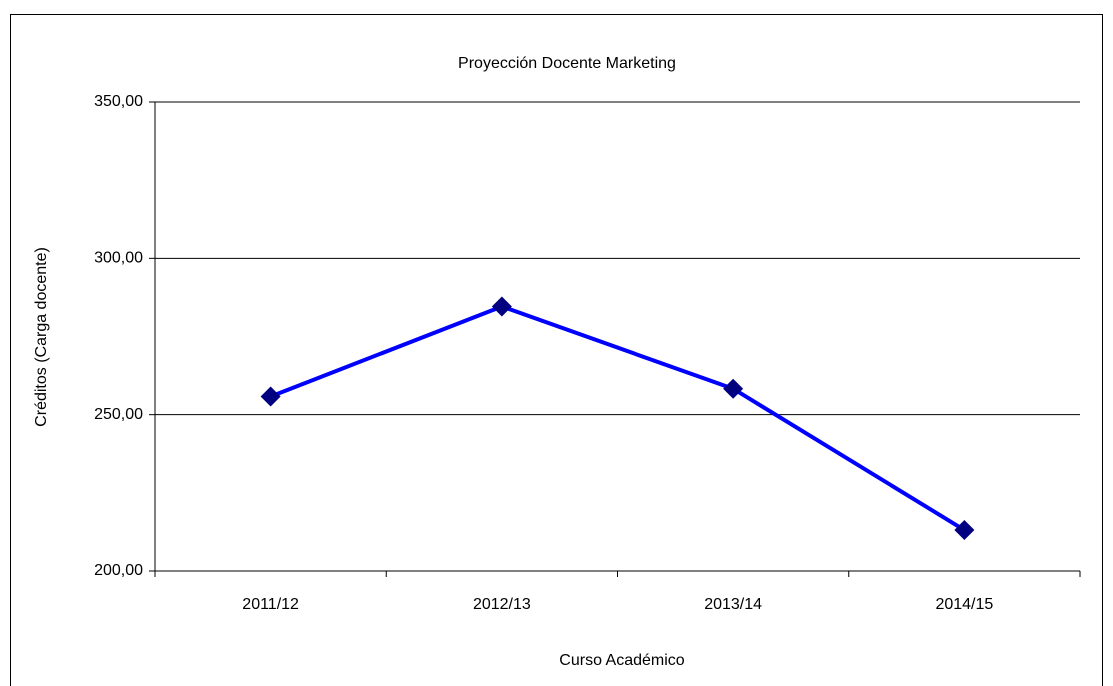 Image resolution: width=1113 pixels, height=686 pixels. What do you see at coordinates (733, 604) in the screenshot?
I see `x-tick-label: 2013/14` at bounding box center [733, 604].